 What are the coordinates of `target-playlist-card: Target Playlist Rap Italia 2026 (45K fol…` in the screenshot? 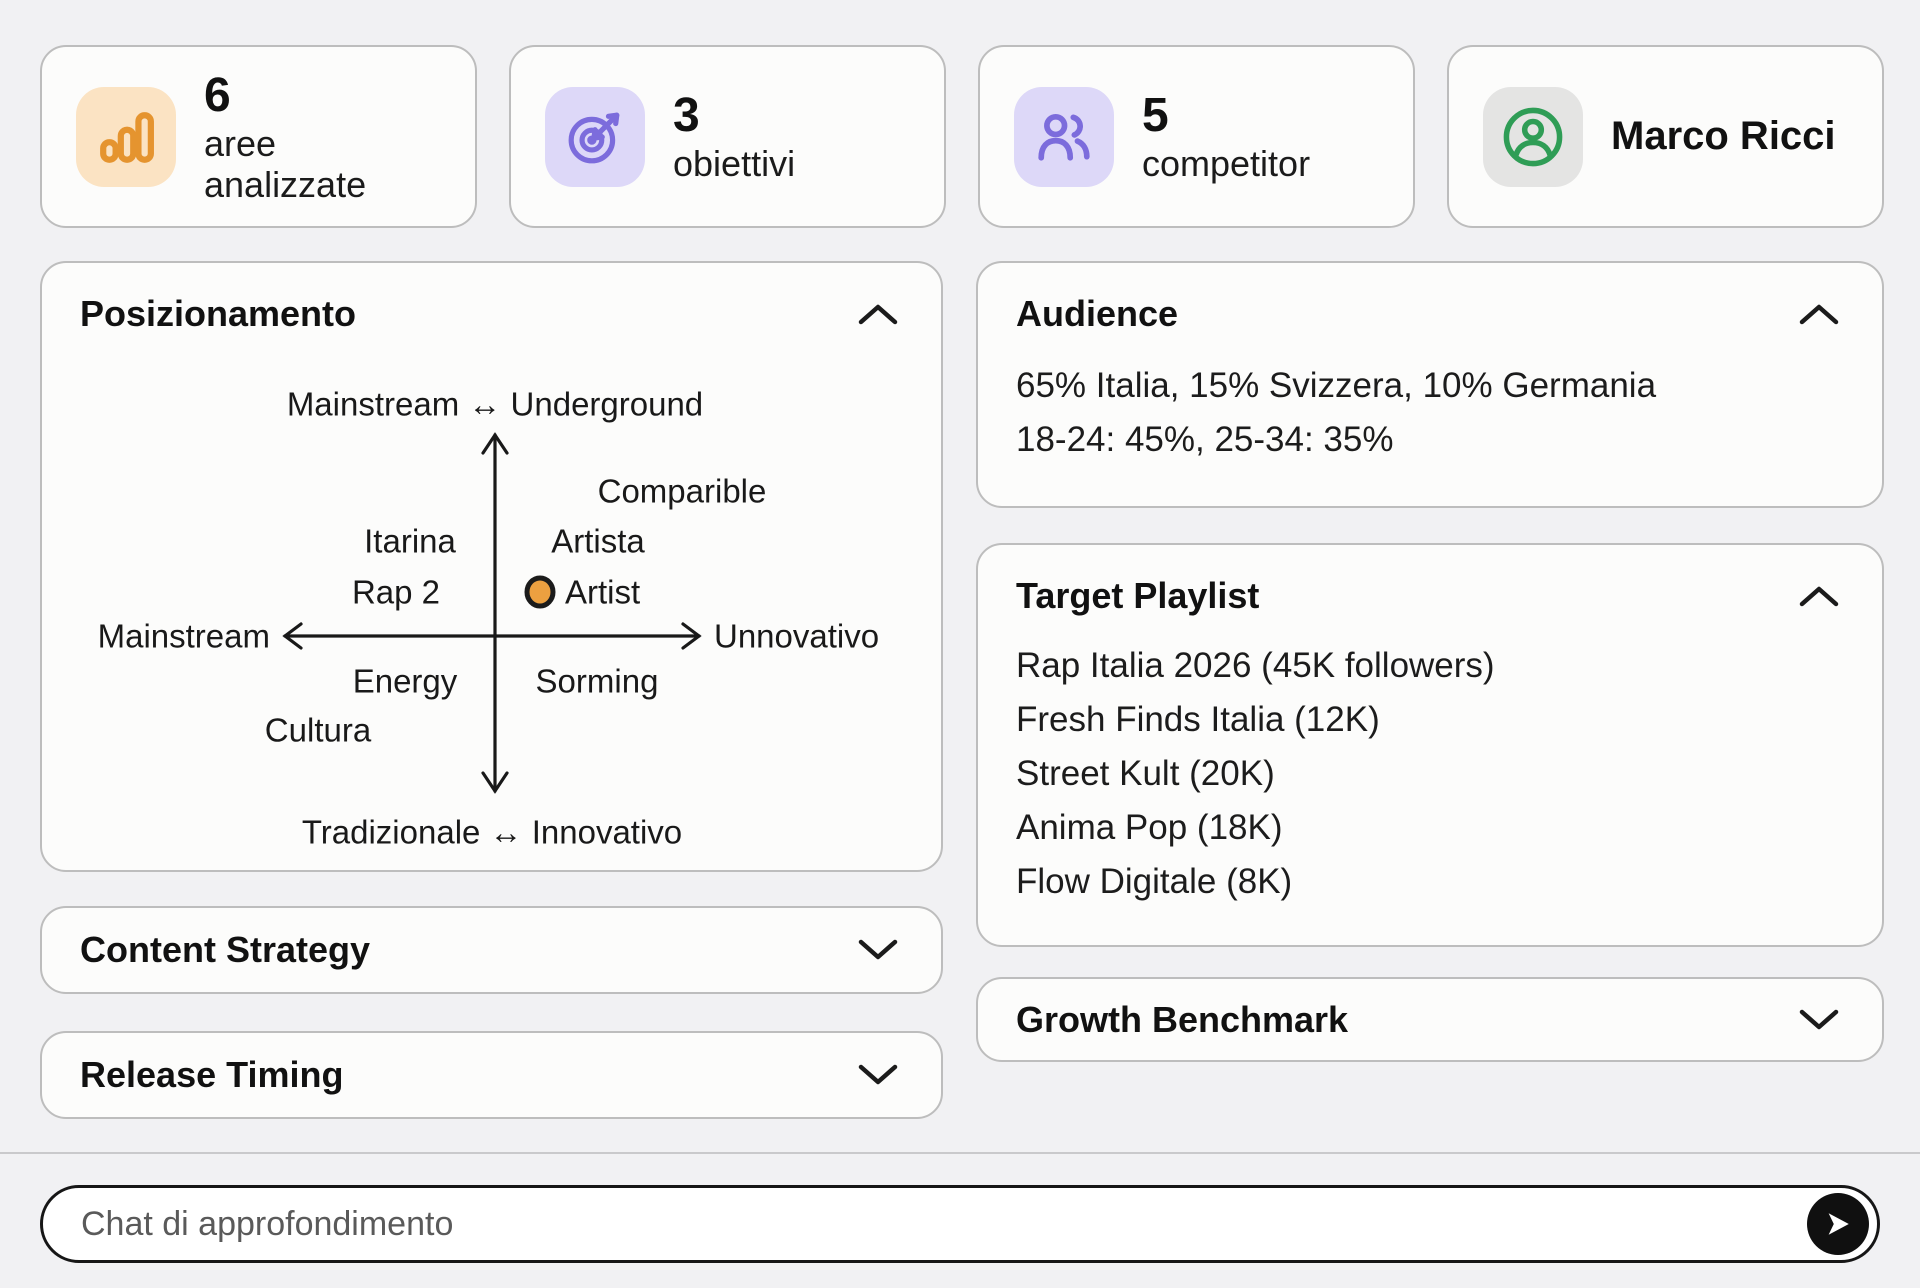 It's located at (1430, 745).